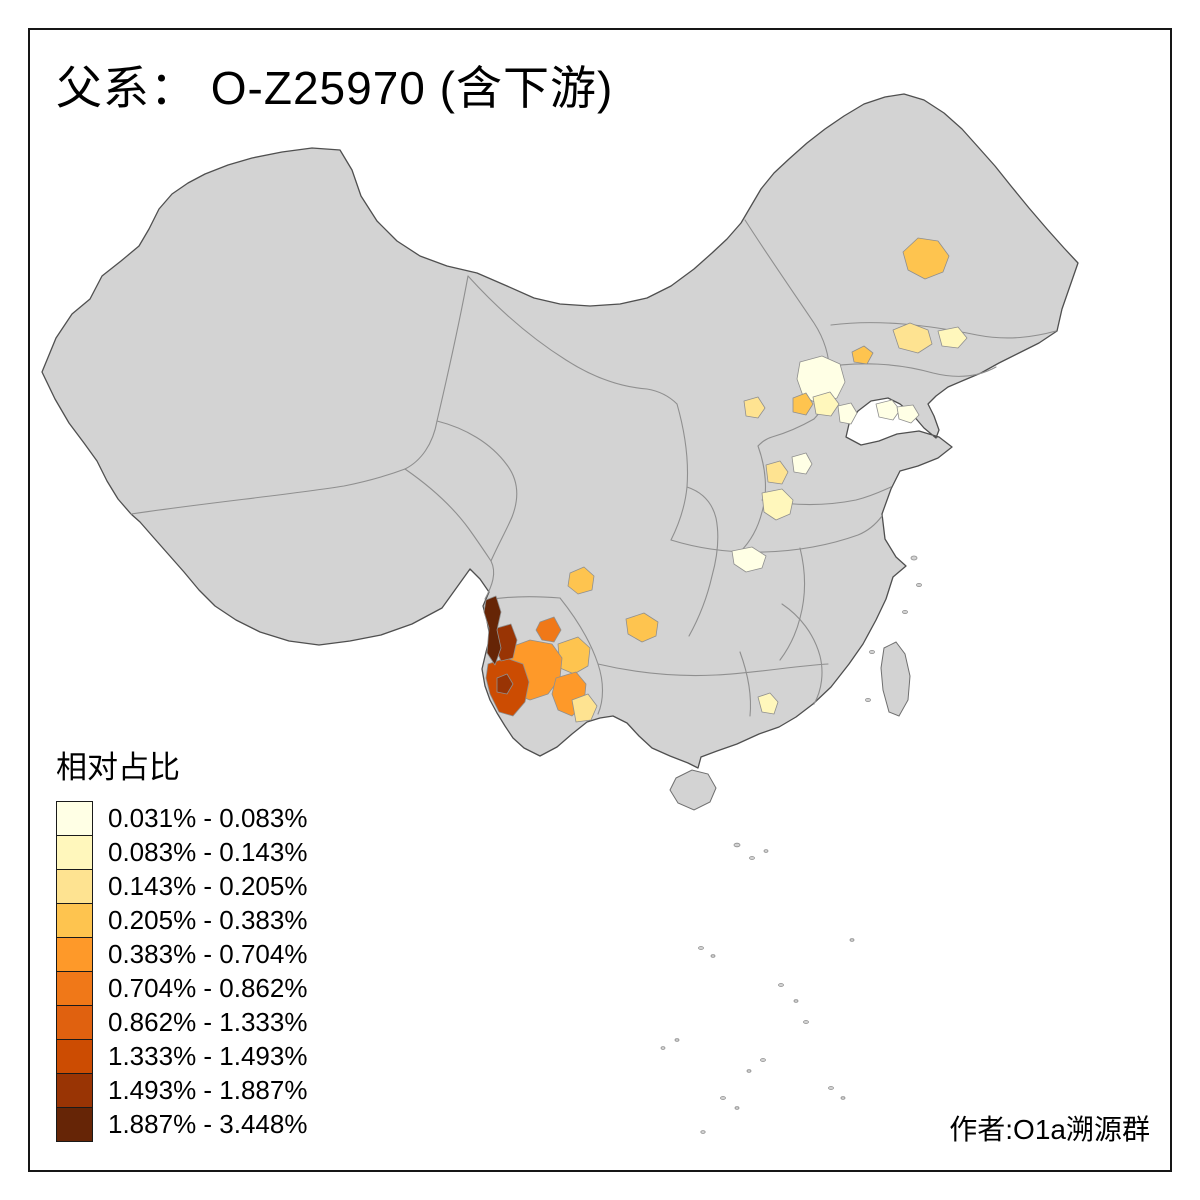 The image size is (1200, 1200). What do you see at coordinates (1049, 1129) in the screenshot?
I see `author-credit: 作者:O1a溯源群` at bounding box center [1049, 1129].